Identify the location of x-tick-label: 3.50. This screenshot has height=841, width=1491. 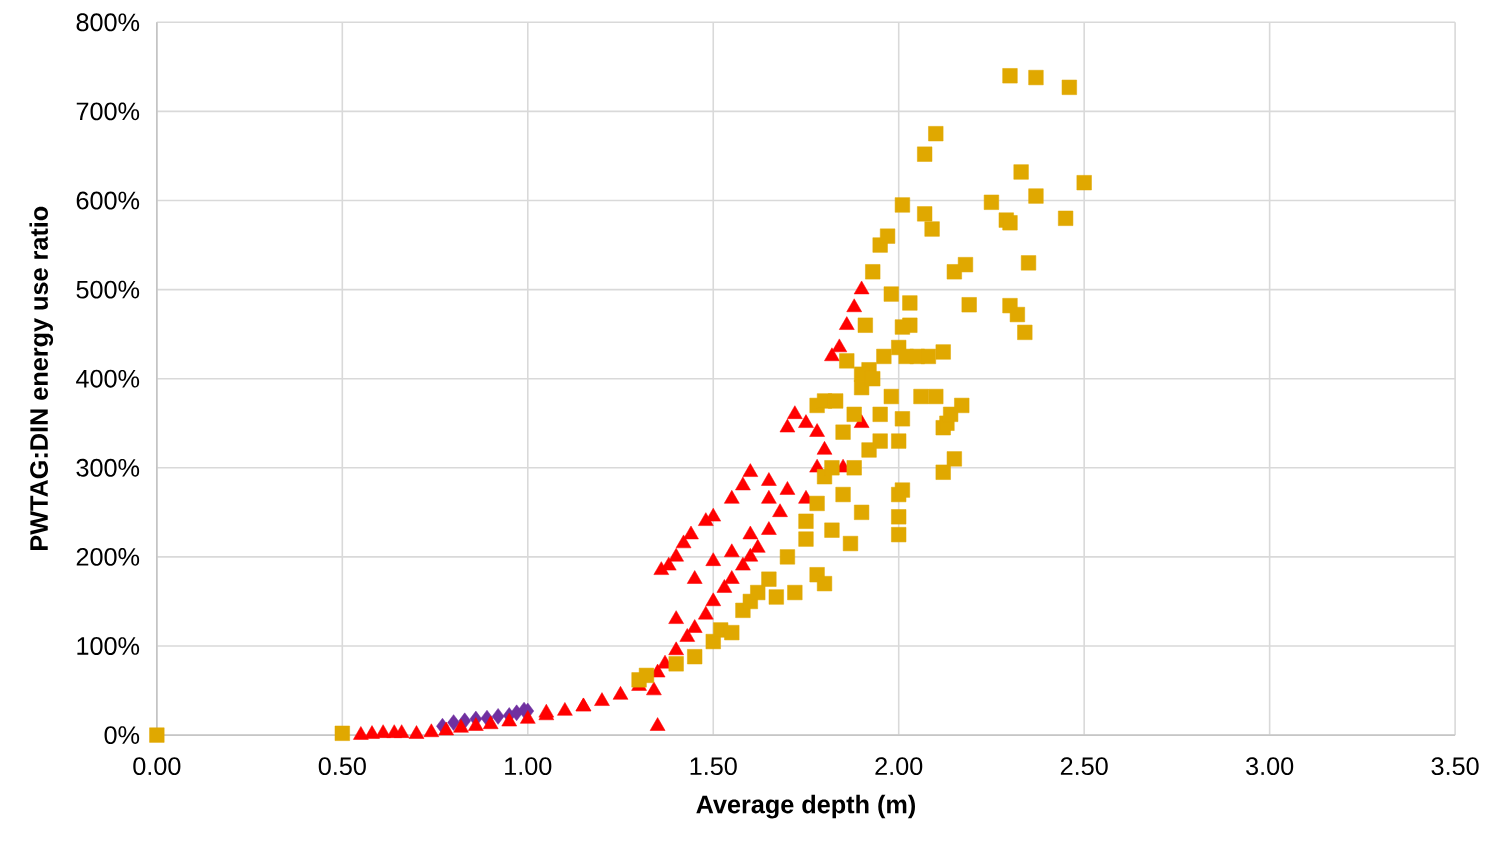
(1455, 766).